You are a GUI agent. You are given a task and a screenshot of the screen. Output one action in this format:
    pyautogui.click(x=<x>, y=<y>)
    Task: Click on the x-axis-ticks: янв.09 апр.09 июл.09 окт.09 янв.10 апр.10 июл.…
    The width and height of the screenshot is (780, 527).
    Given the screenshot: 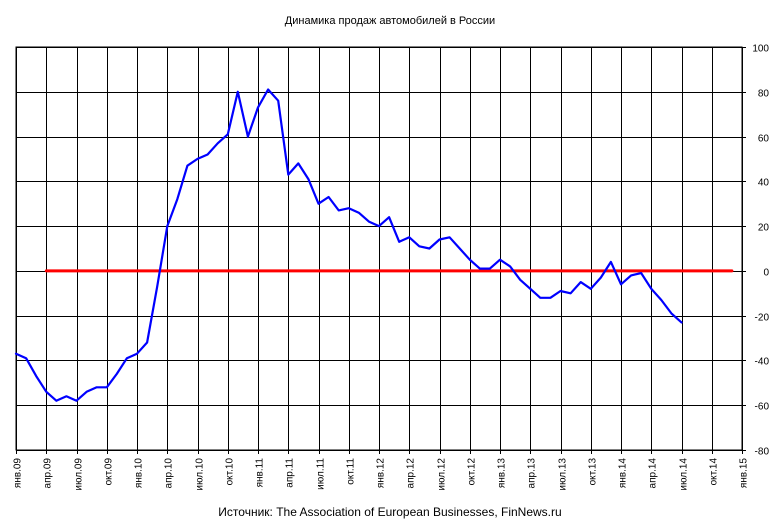 What is the action you would take?
    pyautogui.click(x=381, y=470)
    